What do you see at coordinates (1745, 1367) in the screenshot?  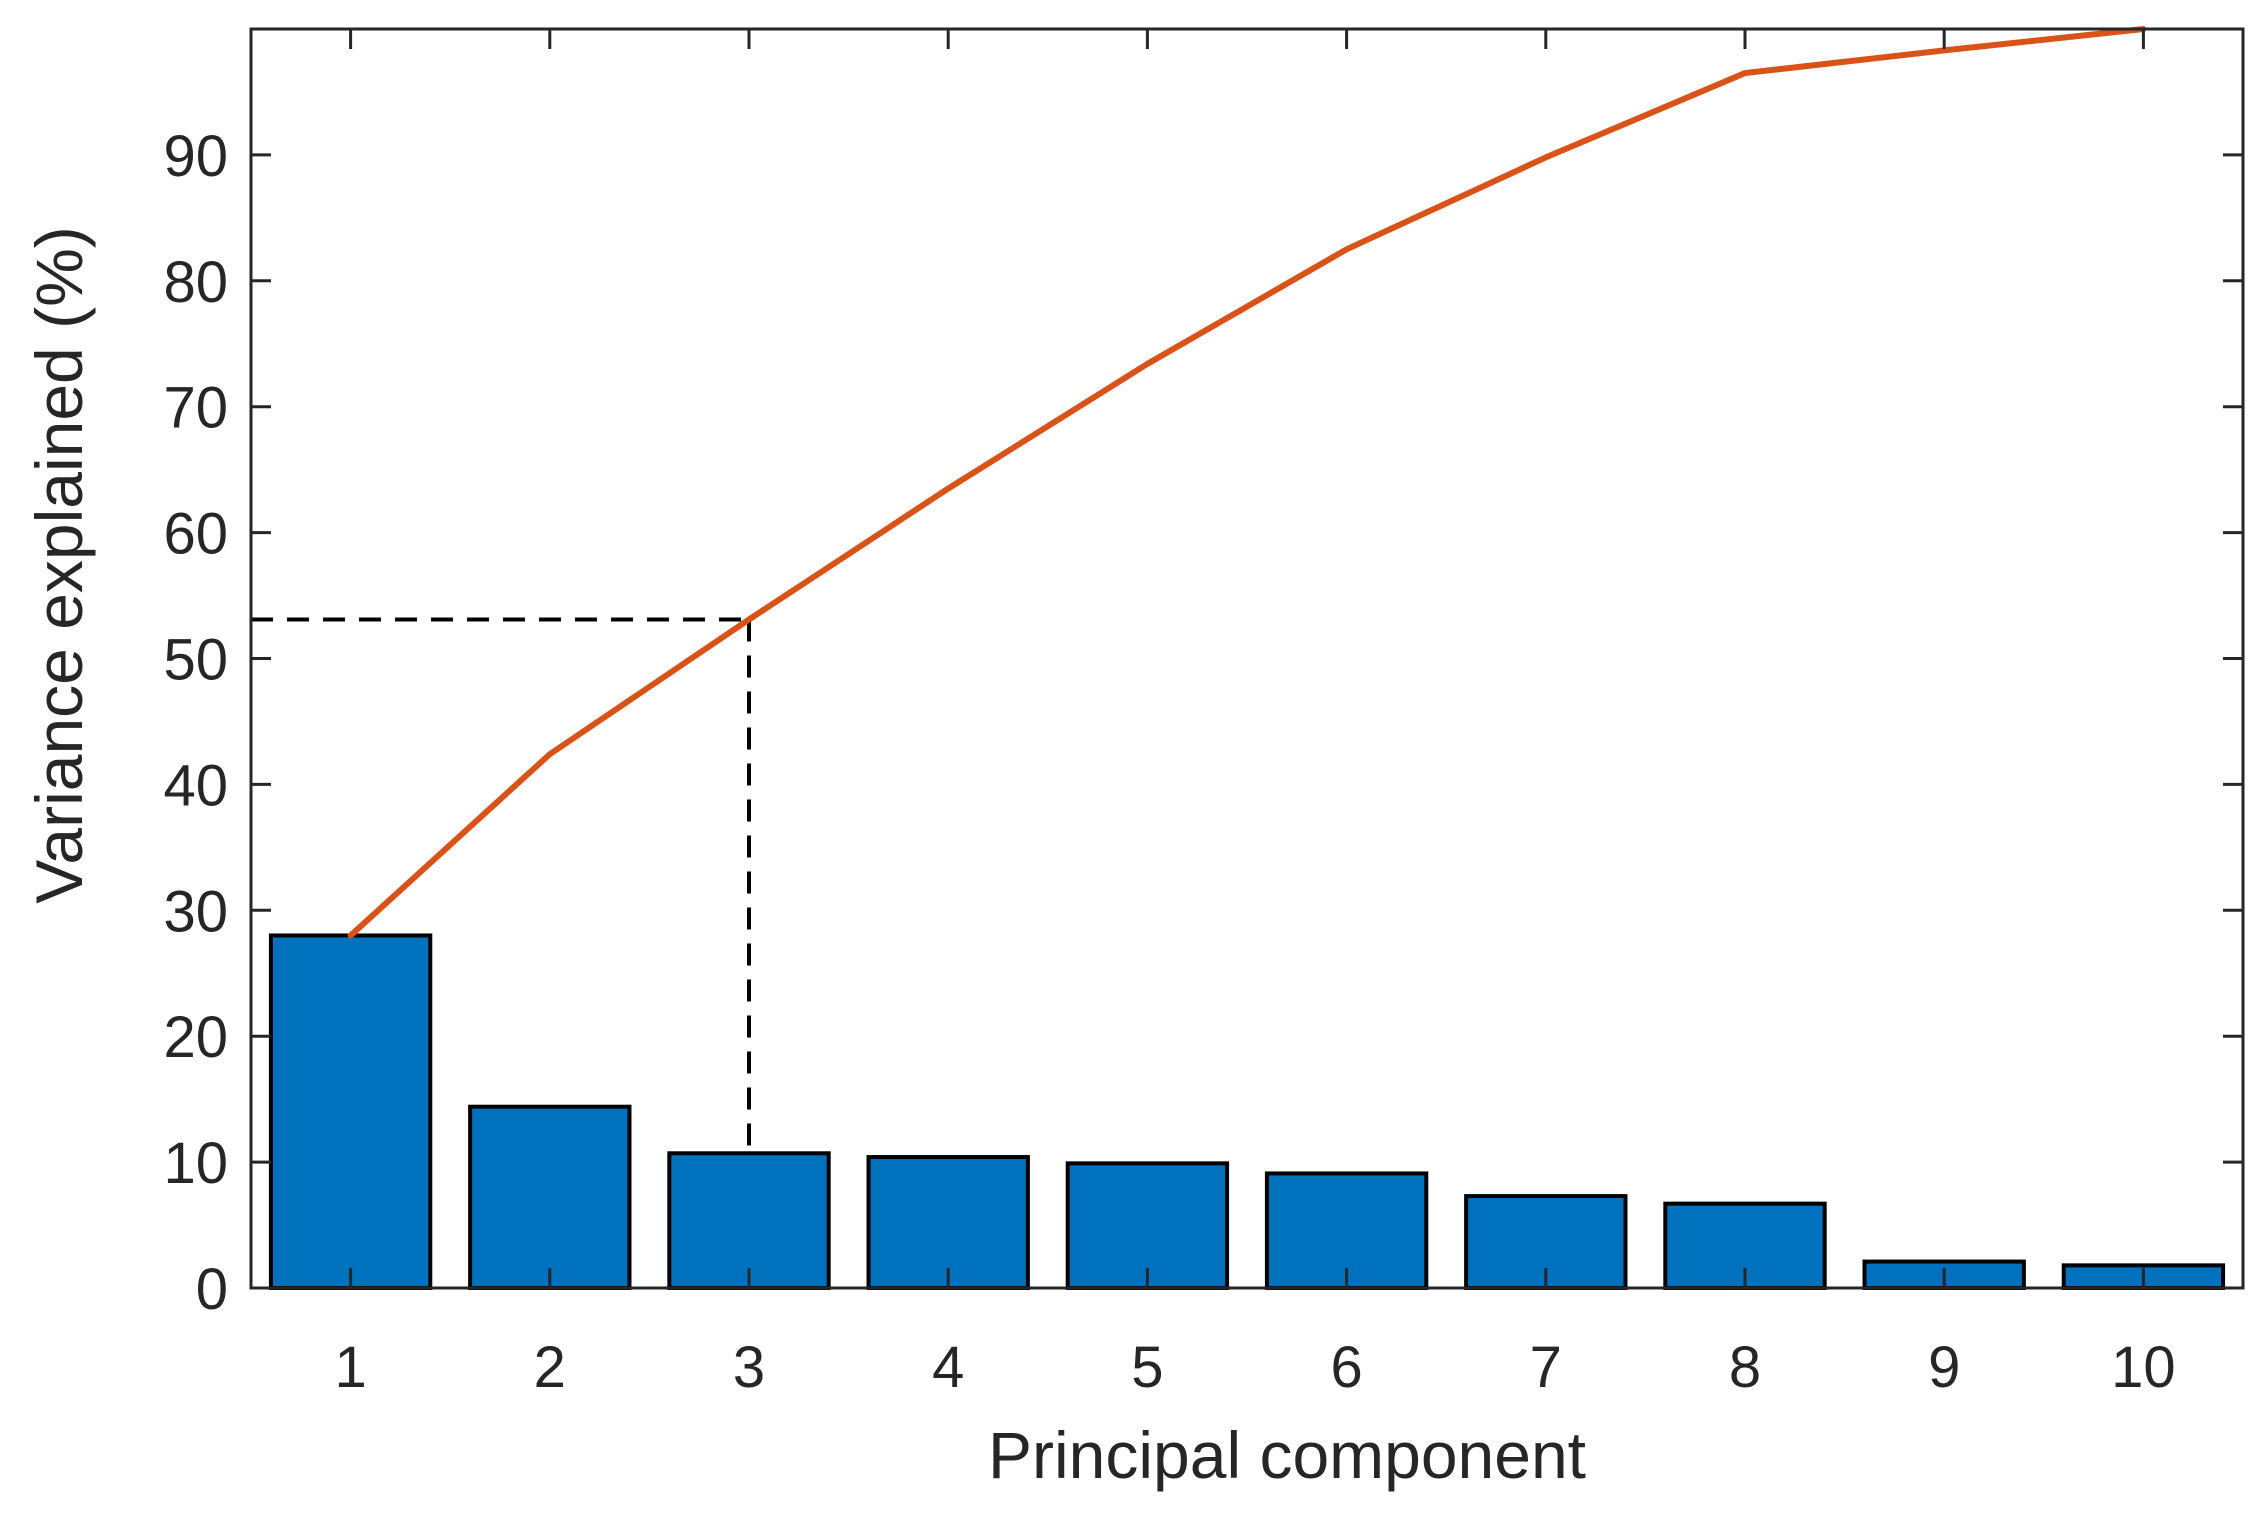 I see `x-tick-label-8: 8` at bounding box center [1745, 1367].